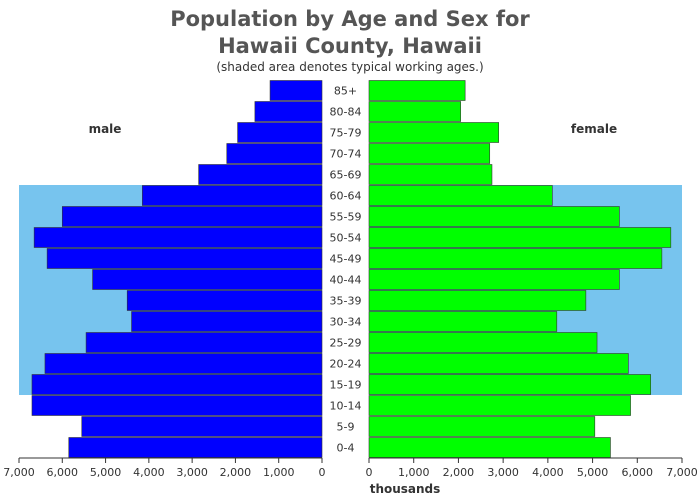 Image resolution: width=700 pixels, height=500 pixels. What do you see at coordinates (594, 129) in the screenshot?
I see `series-label-female: female` at bounding box center [594, 129].